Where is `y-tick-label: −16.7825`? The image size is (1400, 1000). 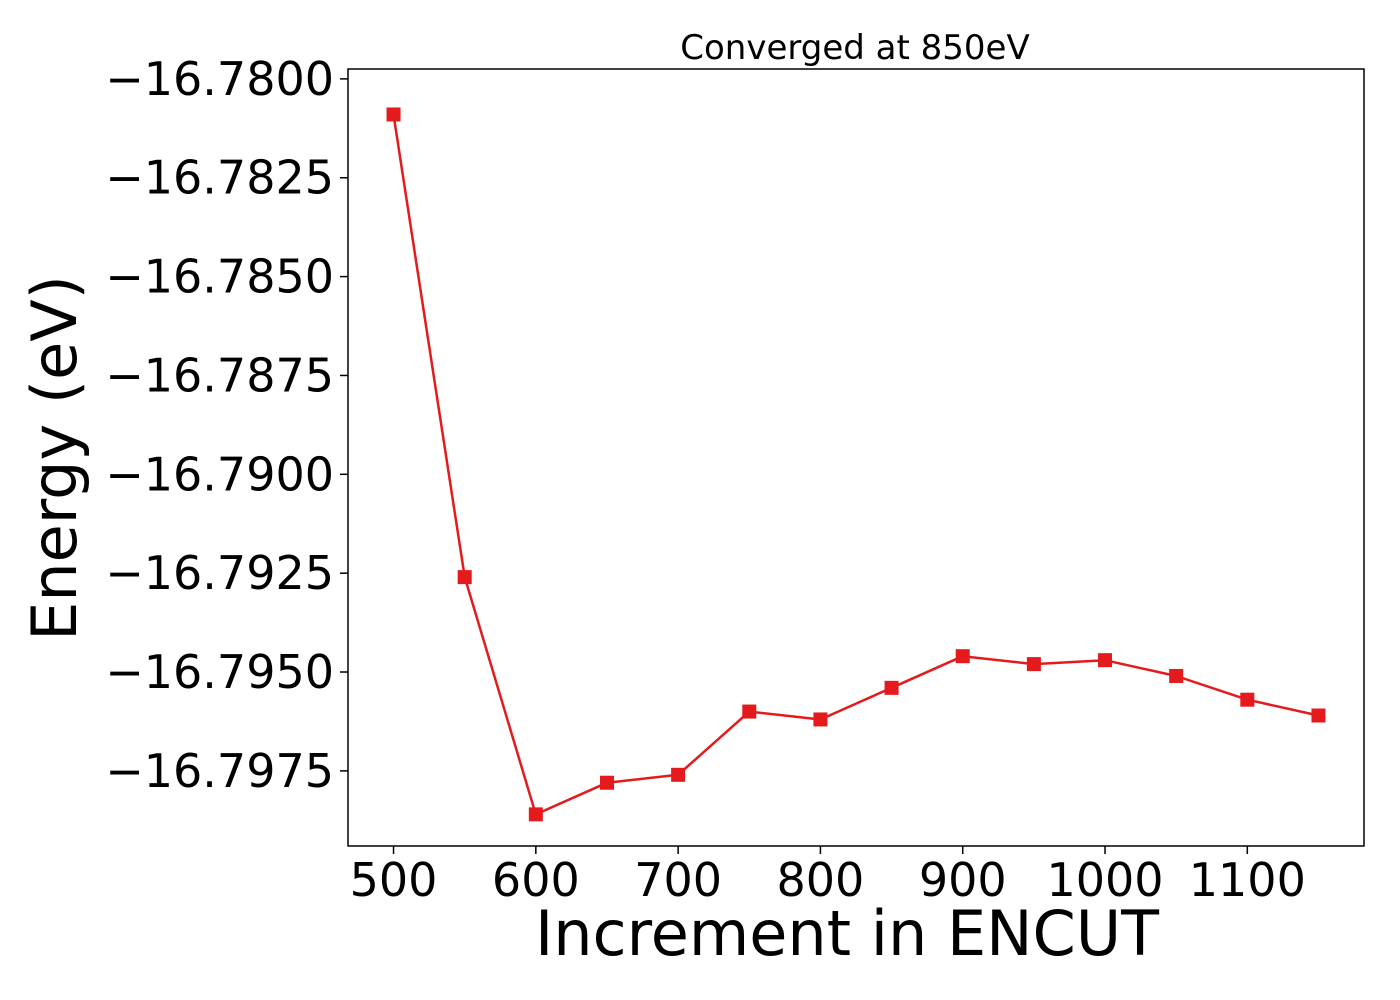 y-tick-label: −16.7825 is located at coordinates (219, 178).